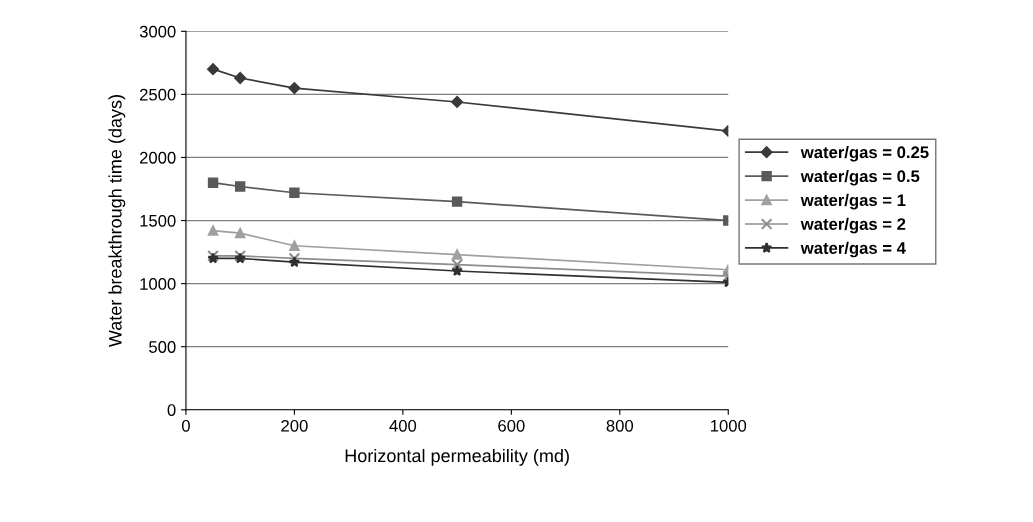  What do you see at coordinates (158, 284) in the screenshot?
I see `y-tick-label: 1000` at bounding box center [158, 284].